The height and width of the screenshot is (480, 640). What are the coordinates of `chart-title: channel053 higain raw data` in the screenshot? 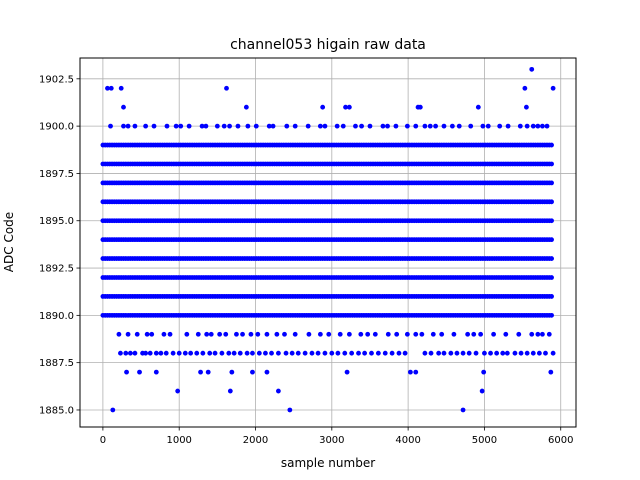 It's located at (328, 45).